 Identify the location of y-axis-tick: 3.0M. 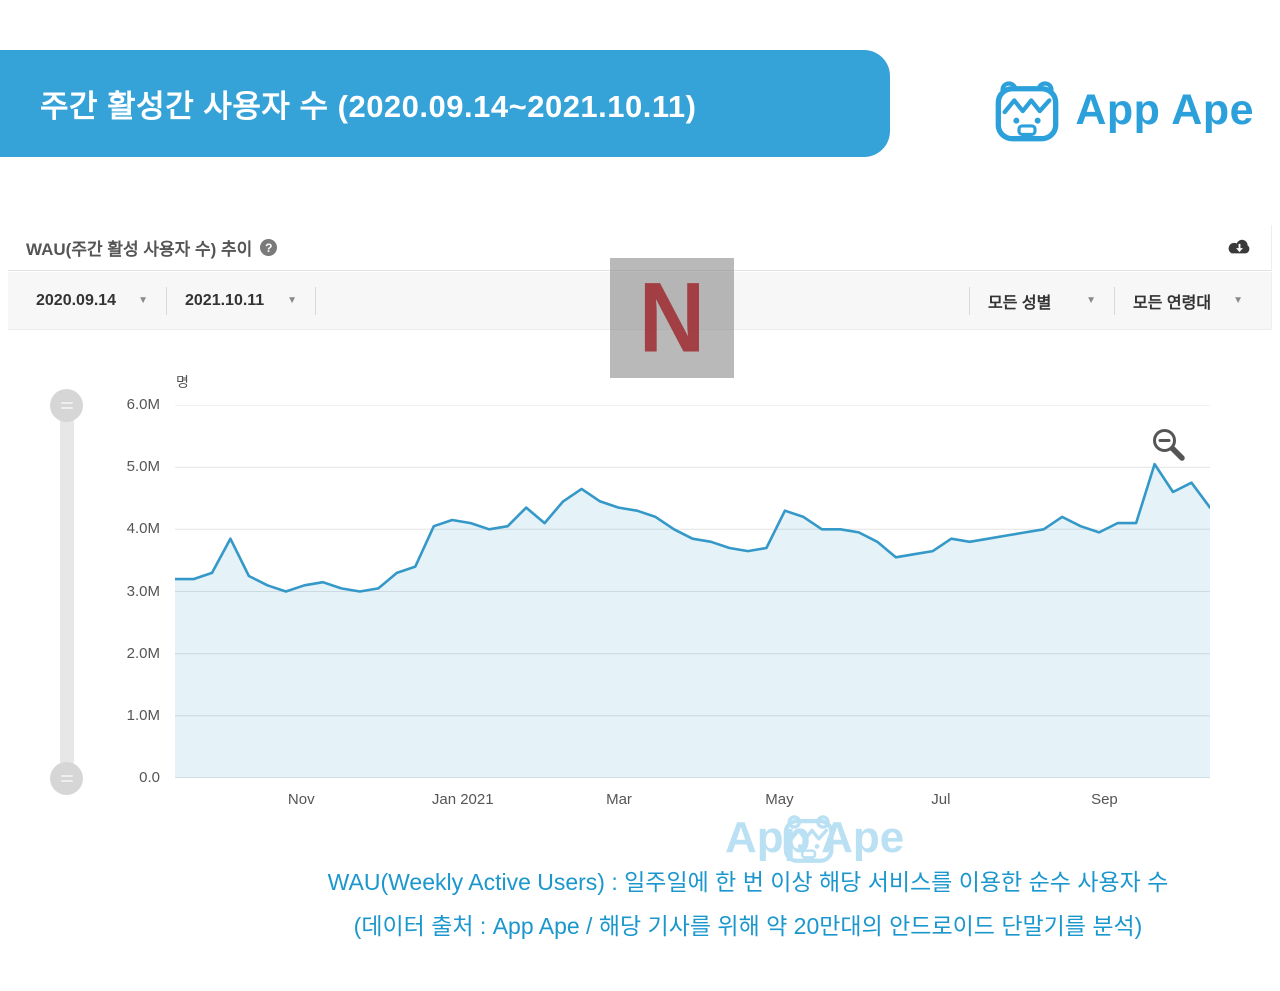
(143, 591).